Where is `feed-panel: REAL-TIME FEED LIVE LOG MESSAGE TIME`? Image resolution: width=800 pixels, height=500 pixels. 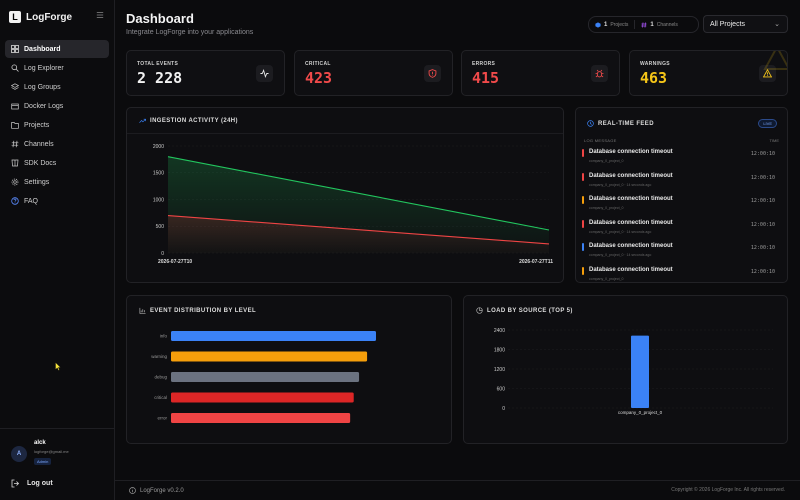 feed-panel: REAL-TIME FEED LIVE LOG MESSAGE TIME is located at coordinates (681, 195).